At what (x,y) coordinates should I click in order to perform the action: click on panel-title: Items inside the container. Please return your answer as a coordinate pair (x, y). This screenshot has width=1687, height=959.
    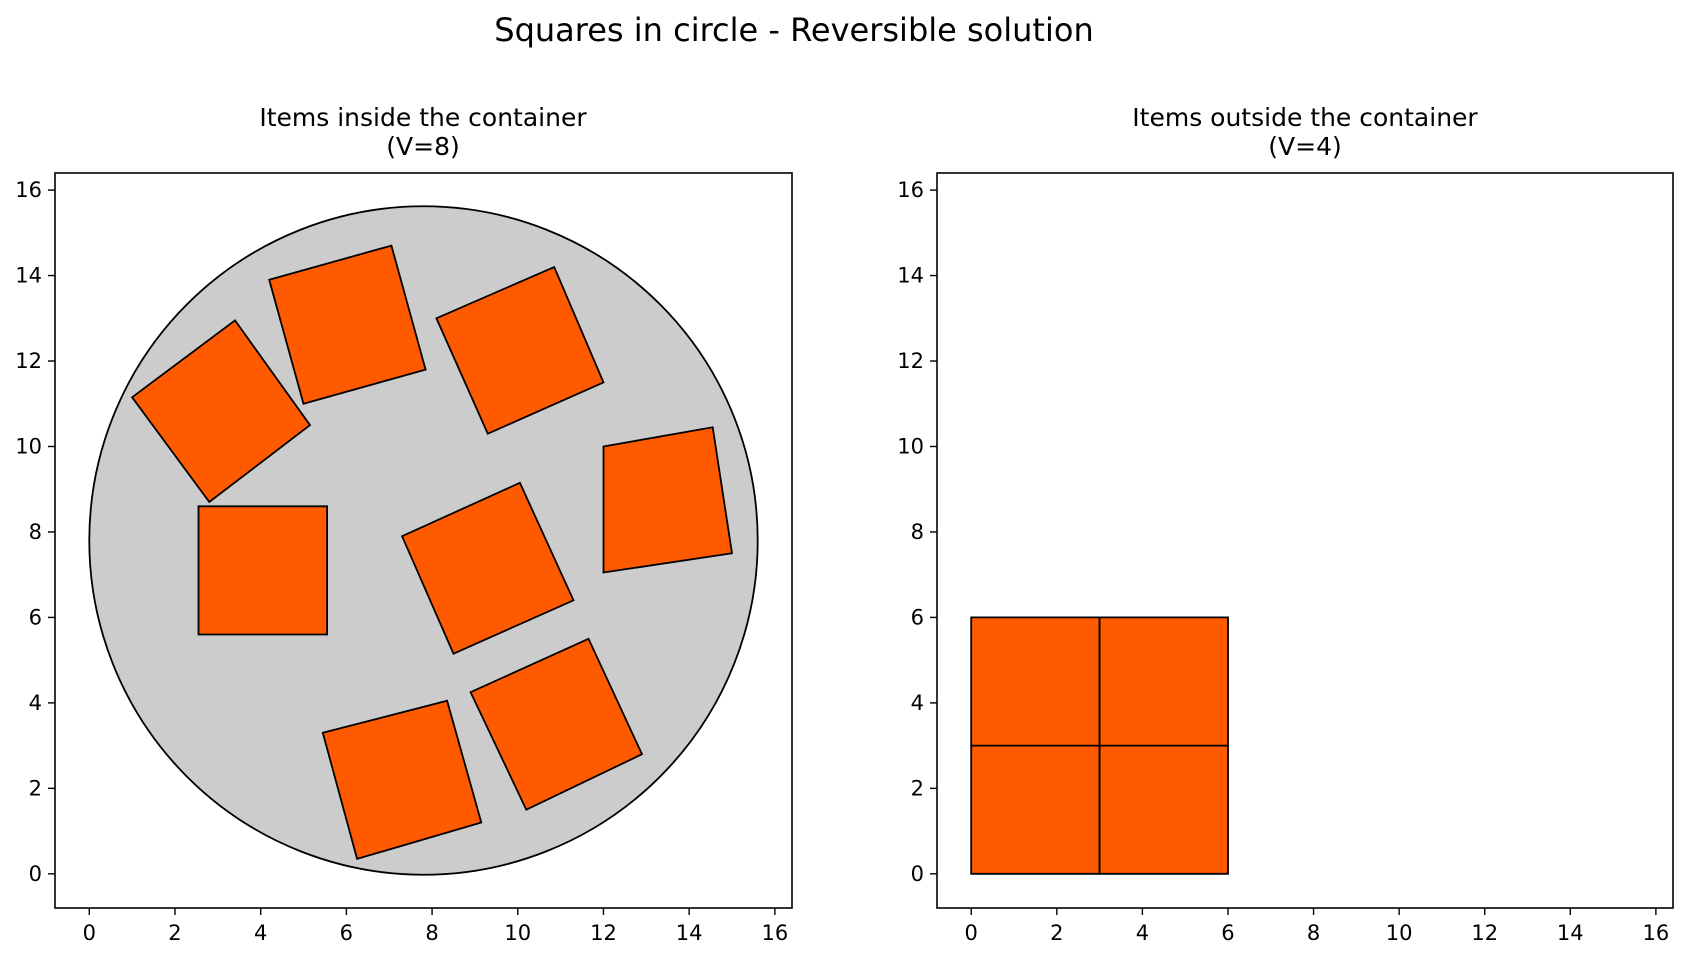
    Looking at the image, I should click on (423, 117).